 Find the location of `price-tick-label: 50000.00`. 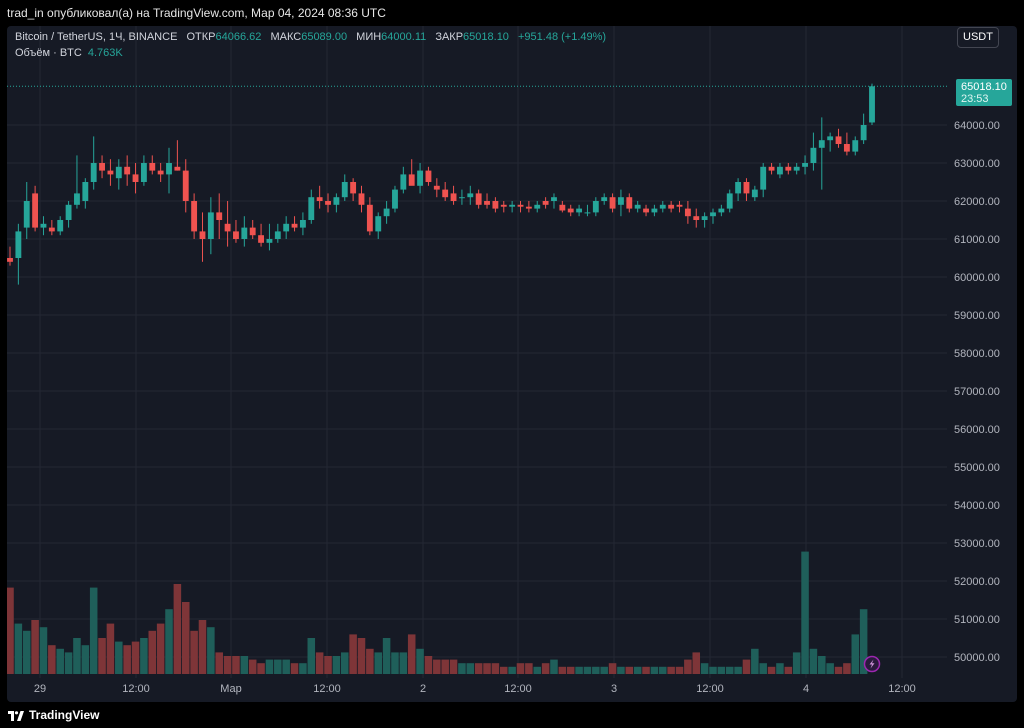

price-tick-label: 50000.00 is located at coordinates (977, 658).